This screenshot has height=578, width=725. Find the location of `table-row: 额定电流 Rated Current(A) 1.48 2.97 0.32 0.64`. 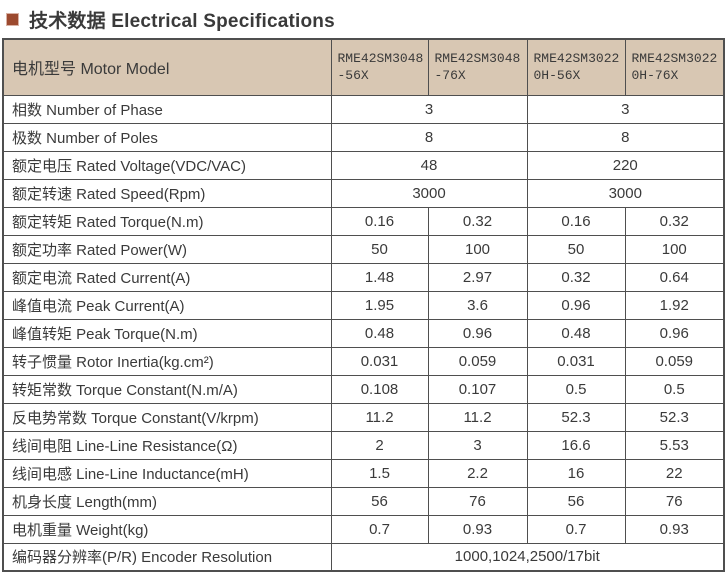

table-row: 额定电流 Rated Current(A) 1.48 2.97 0.32 0.64 is located at coordinates (363, 277).